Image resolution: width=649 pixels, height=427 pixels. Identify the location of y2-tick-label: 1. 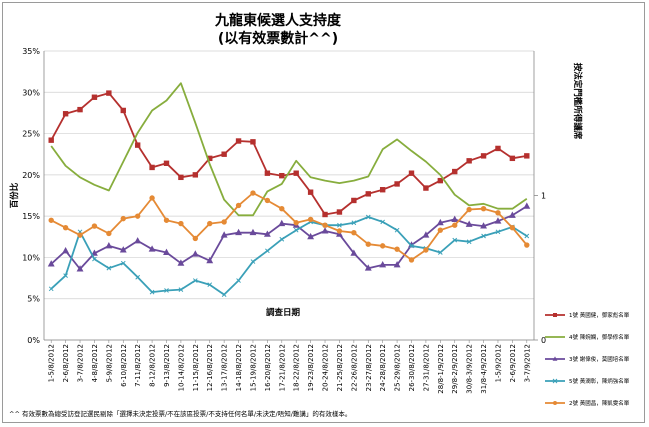
(543, 196).